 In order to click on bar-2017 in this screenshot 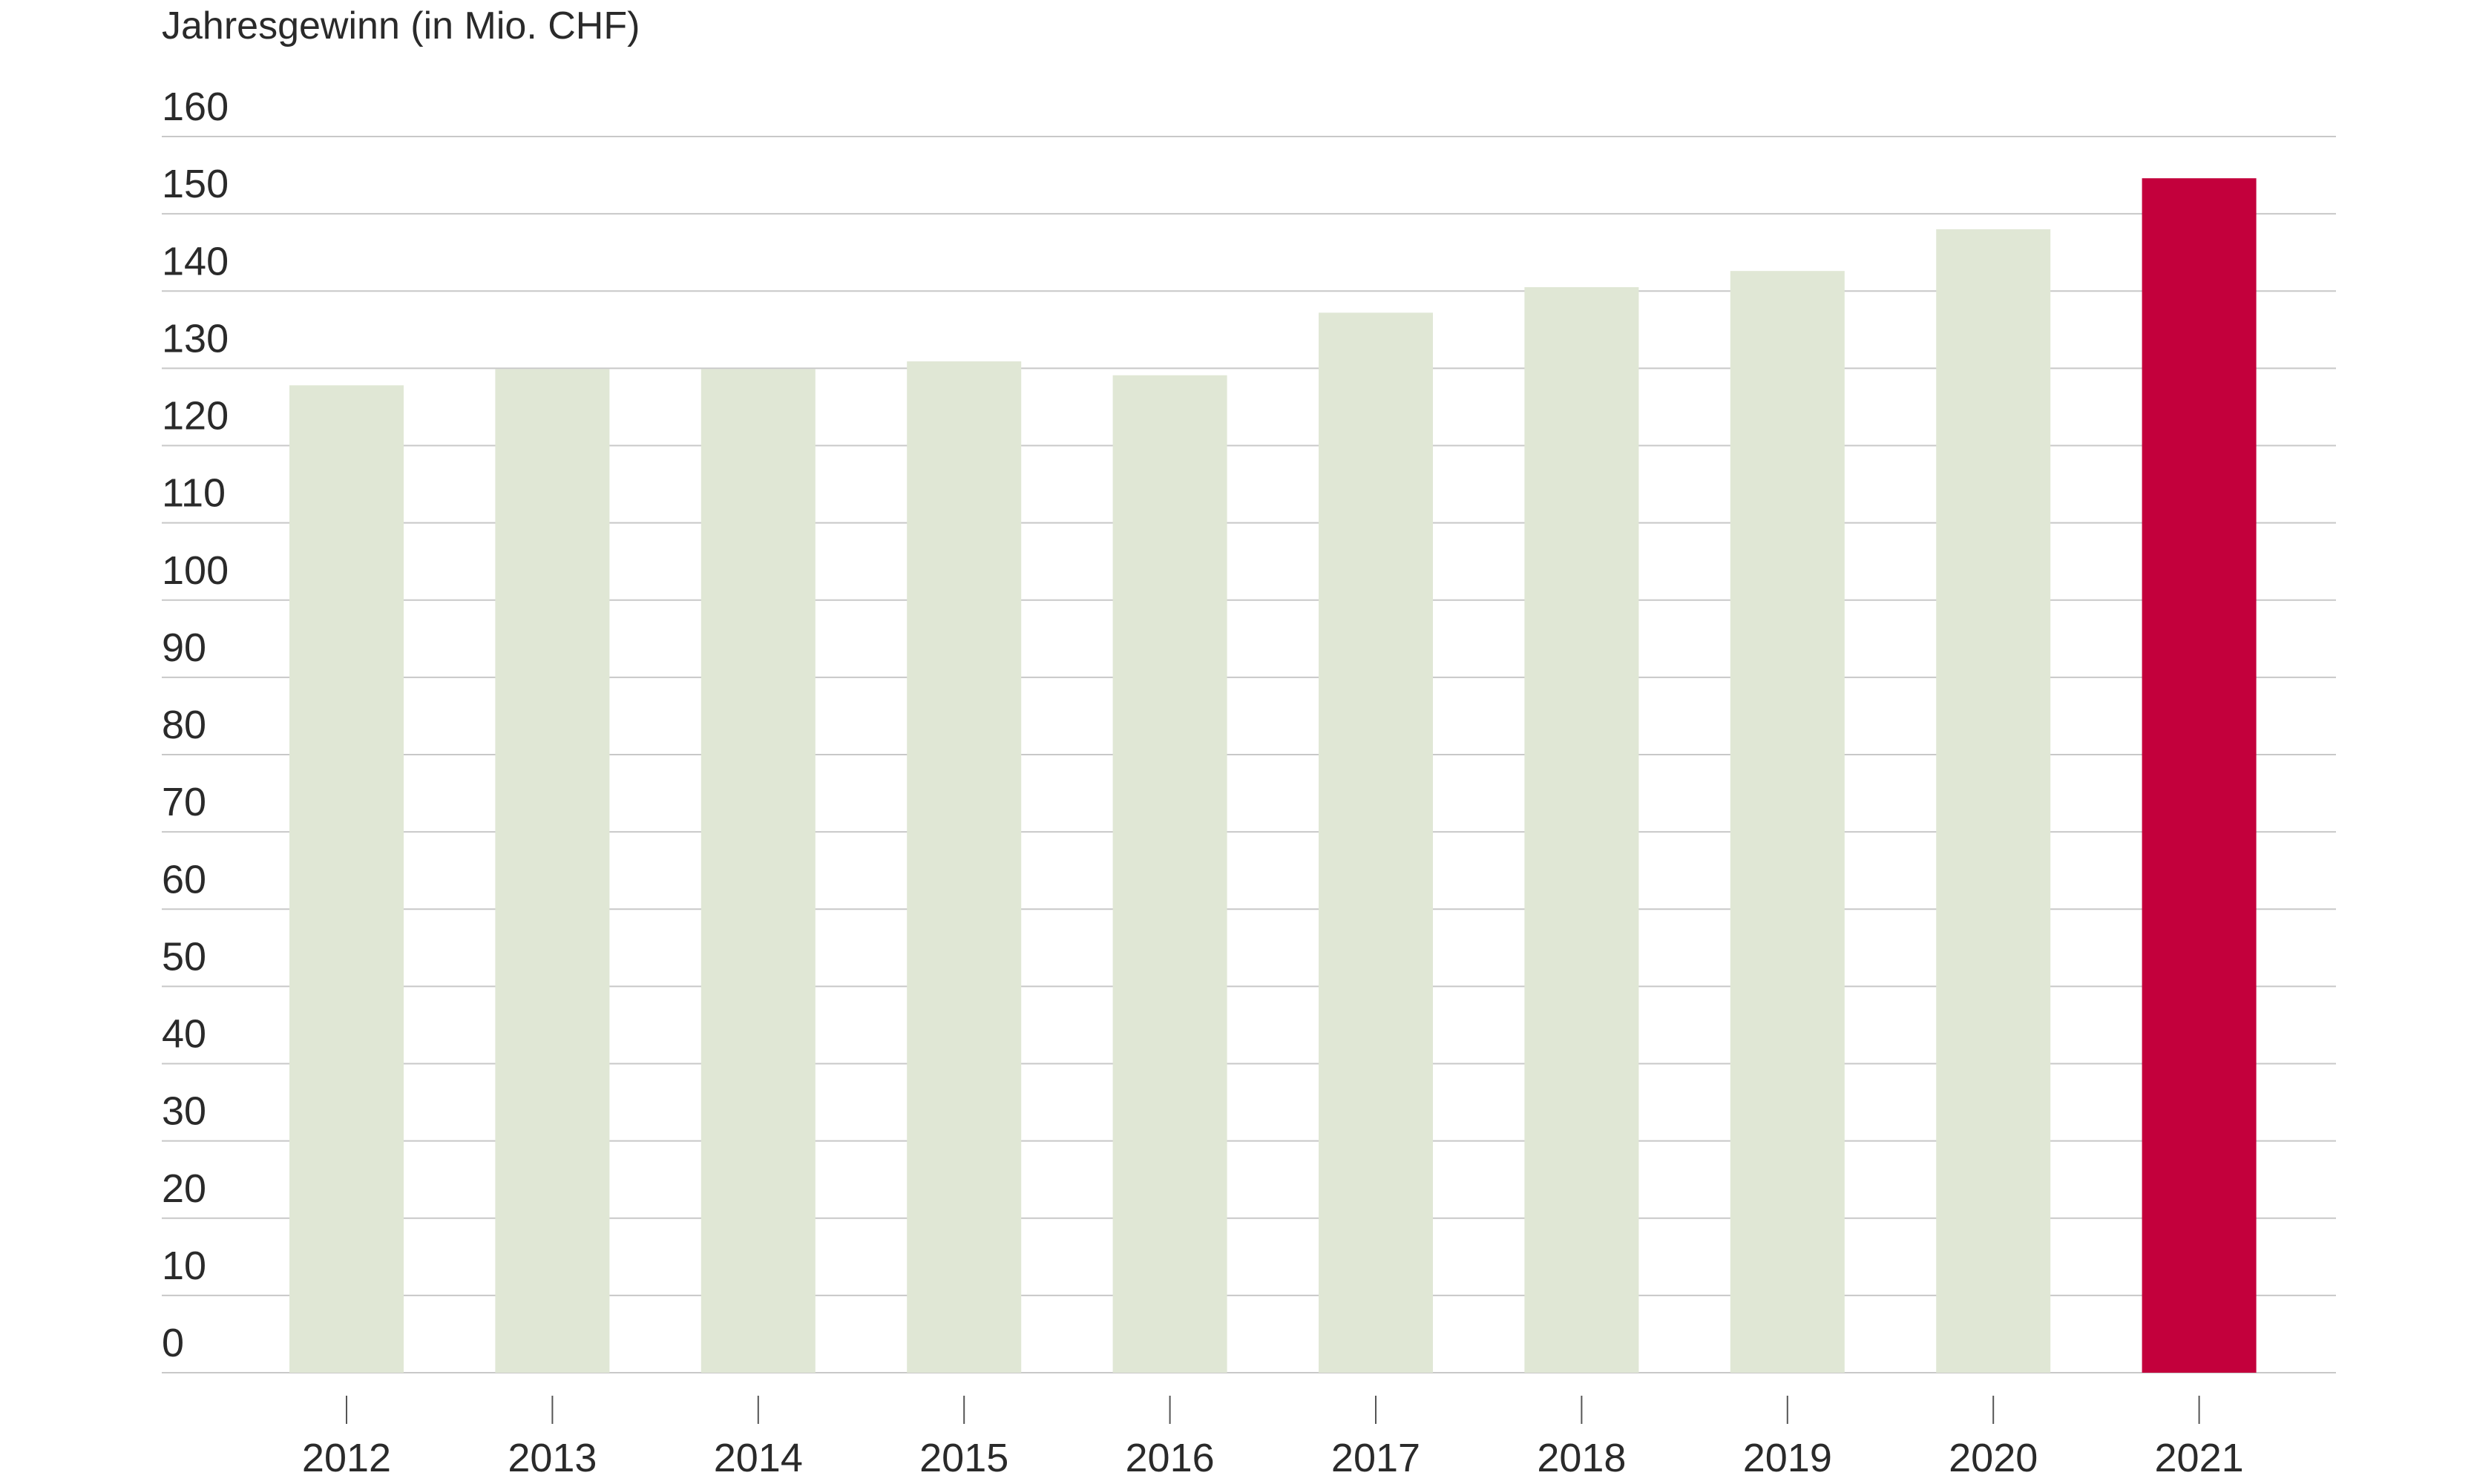, I will do `click(1376, 842)`.